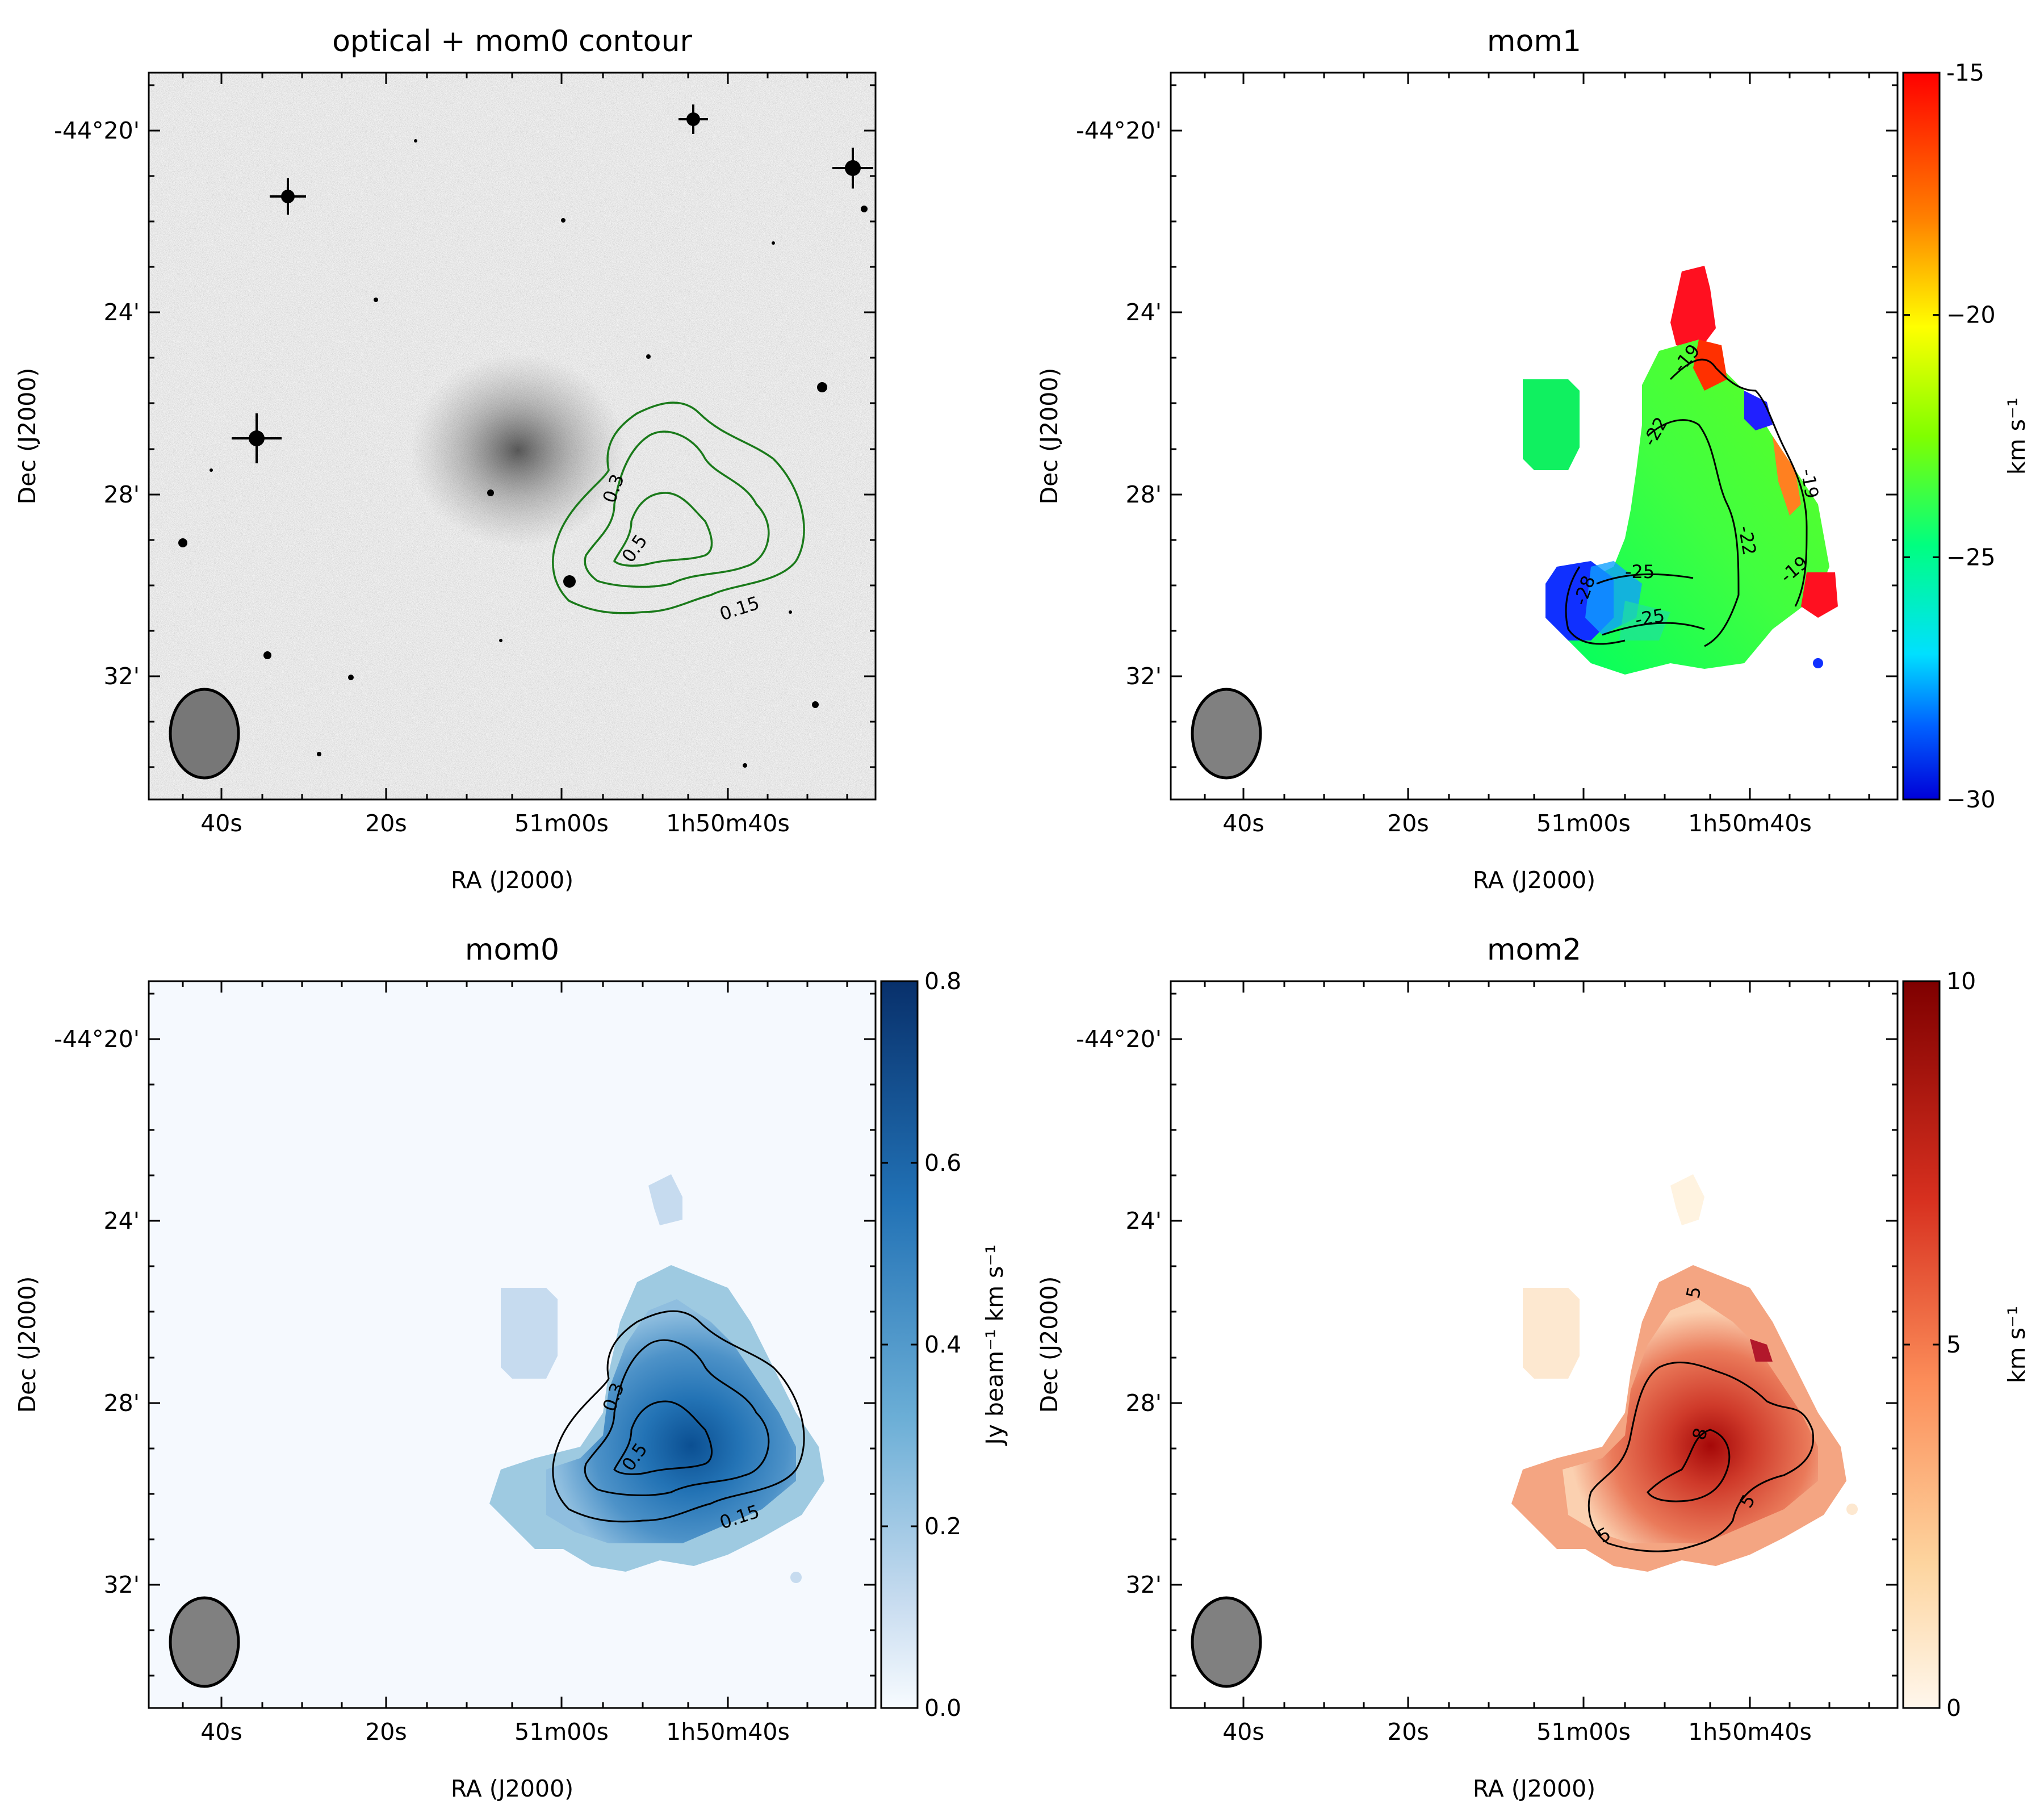 The height and width of the screenshot is (1817, 2044). Describe the element at coordinates (942, 1708) in the screenshot. I see `colorbar-tick-label: 0.0` at that location.